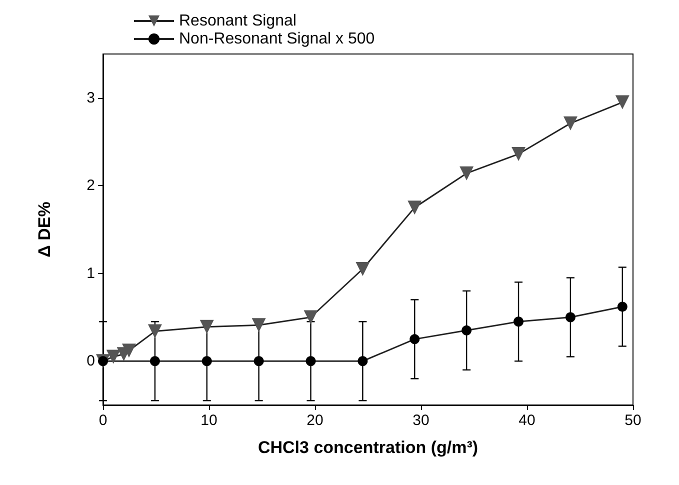  Describe the element at coordinates (237, 21) in the screenshot. I see `legend-label: Resonant Signal` at that location.